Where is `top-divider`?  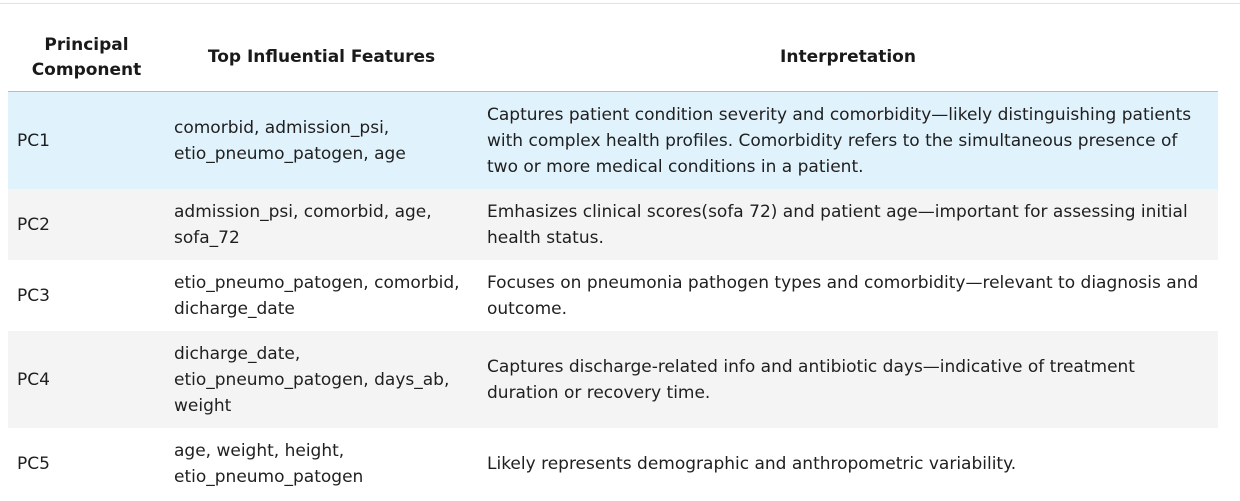
top-divider is located at coordinates (620, 3).